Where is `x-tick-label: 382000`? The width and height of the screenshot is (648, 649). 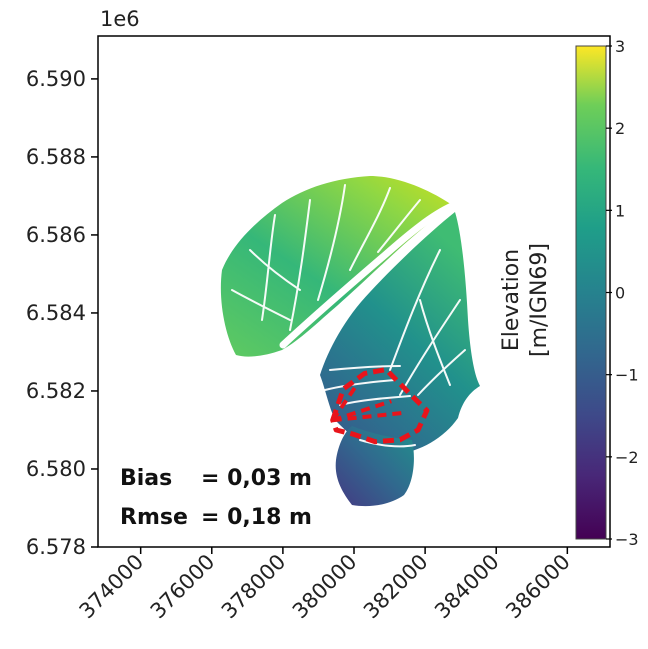 x-tick-label: 382000 is located at coordinates (396, 587).